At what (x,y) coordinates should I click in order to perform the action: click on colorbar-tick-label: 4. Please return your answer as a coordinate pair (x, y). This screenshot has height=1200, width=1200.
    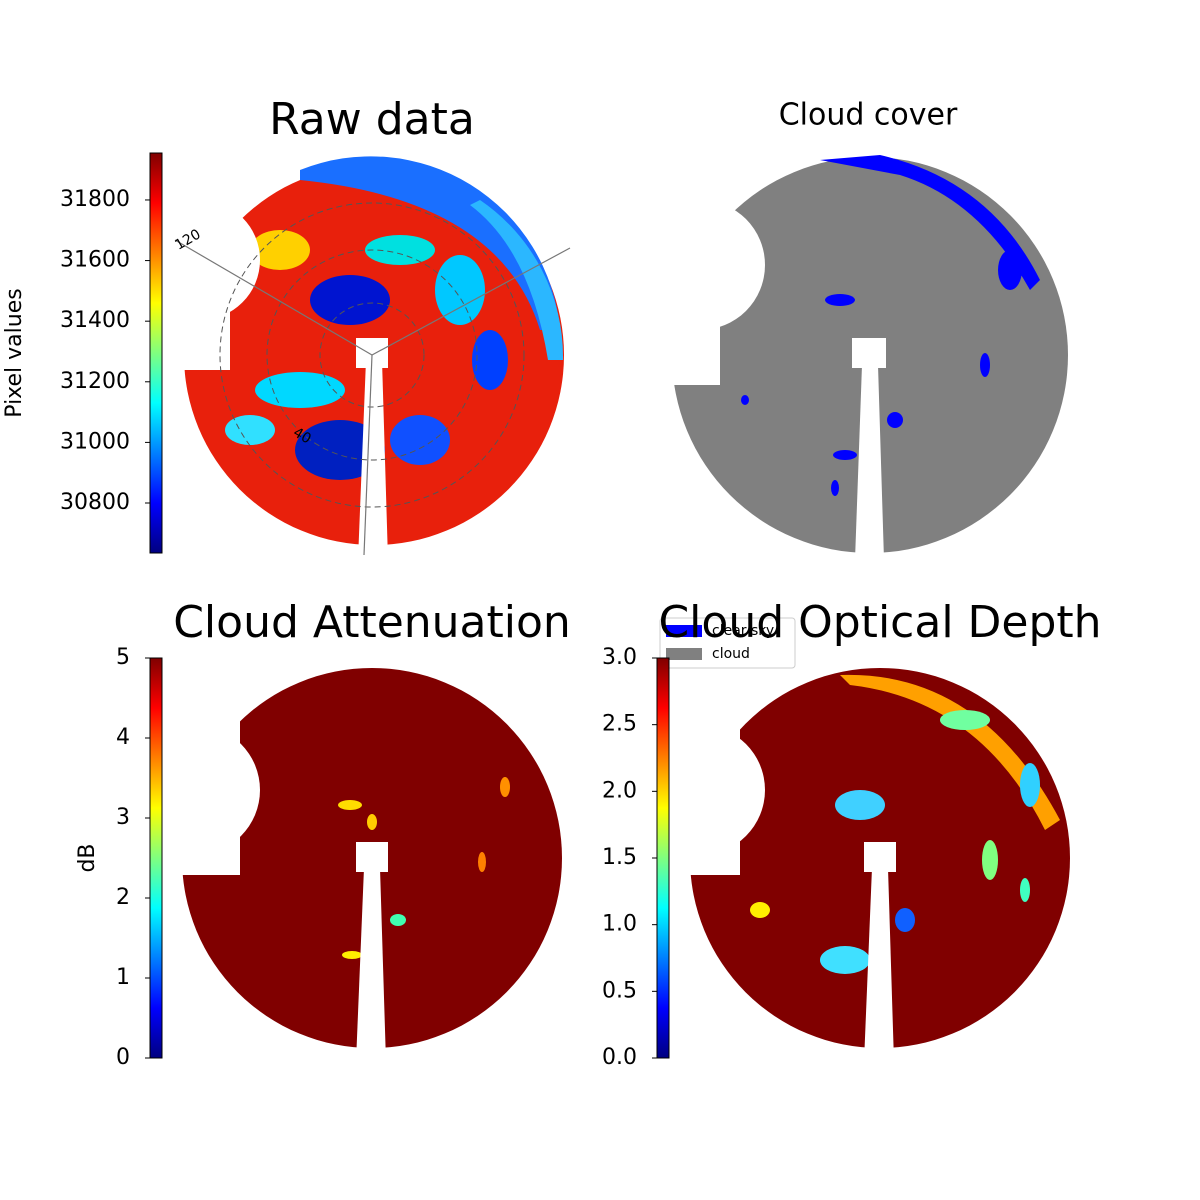
    Looking at the image, I should click on (123, 737).